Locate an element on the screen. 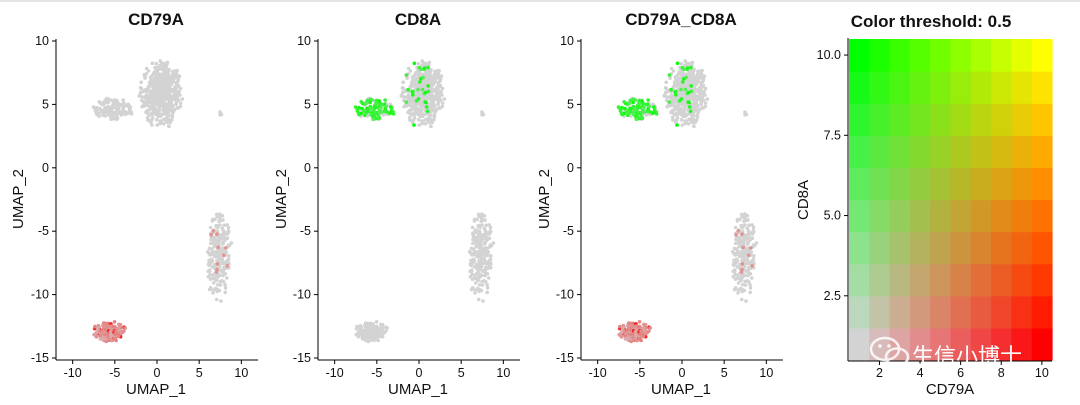 This screenshot has height=405, width=1080. watermark: 生信小博士 is located at coordinates (945, 353).